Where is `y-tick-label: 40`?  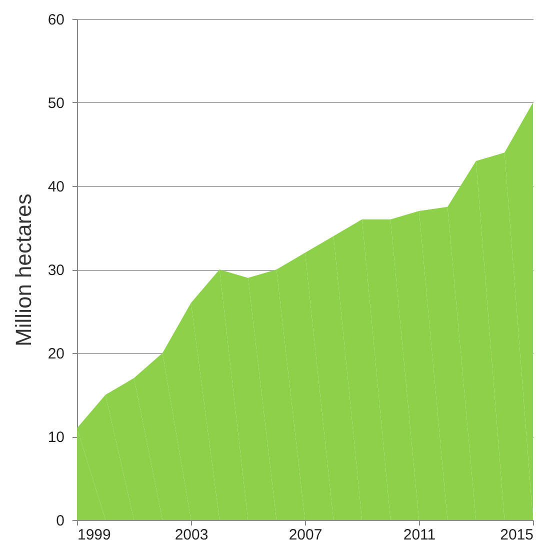
y-tick-label: 40 is located at coordinates (56, 187).